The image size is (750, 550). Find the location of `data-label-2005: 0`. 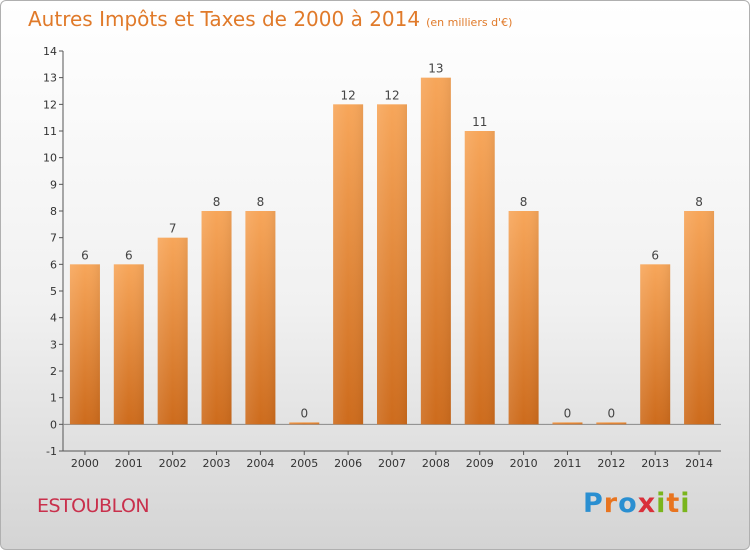

data-label-2005: 0 is located at coordinates (304, 413).